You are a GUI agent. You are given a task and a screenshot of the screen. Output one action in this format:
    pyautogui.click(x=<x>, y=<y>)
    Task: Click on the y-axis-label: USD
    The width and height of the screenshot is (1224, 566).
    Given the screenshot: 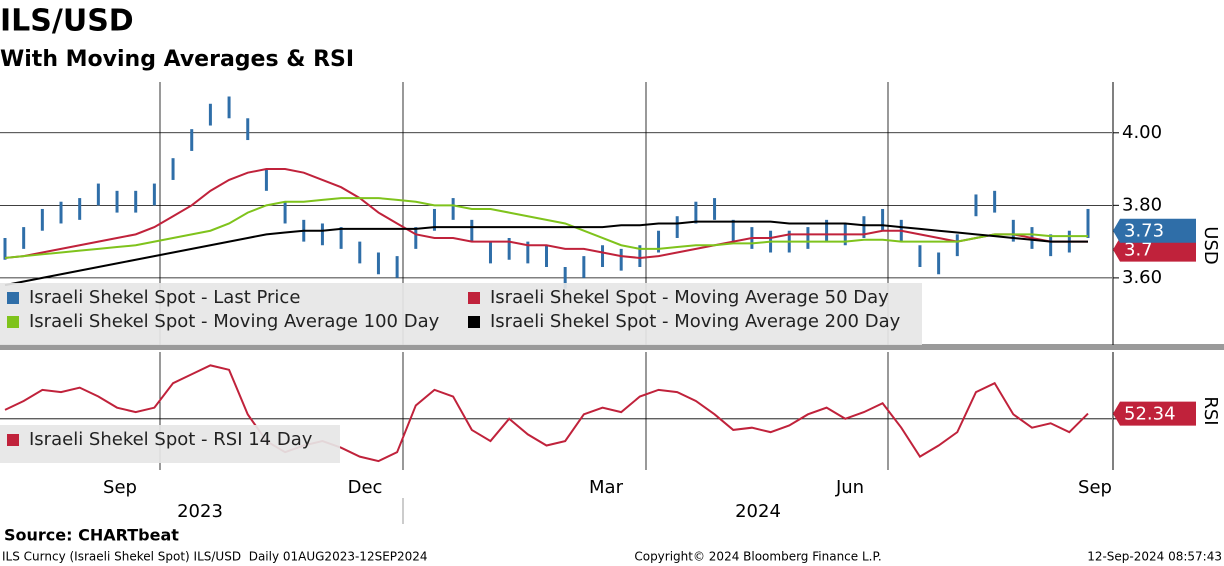 What is the action you would take?
    pyautogui.click(x=1210, y=245)
    